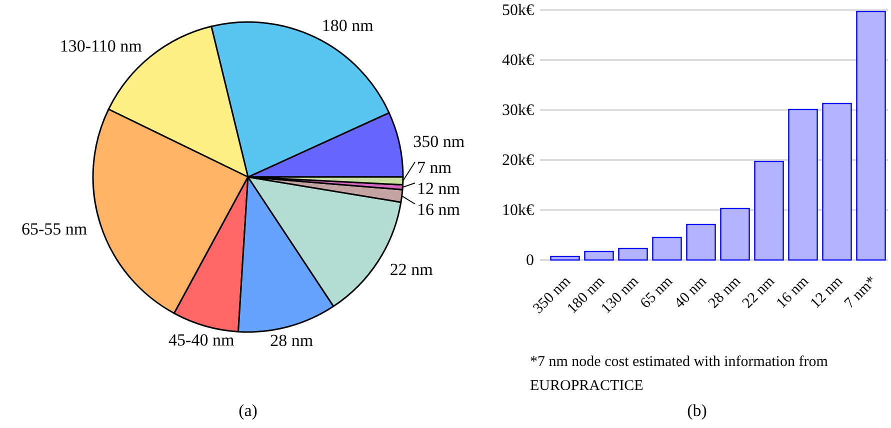 Image resolution: width=891 pixels, height=428 pixels. What do you see at coordinates (518, 61) in the screenshot?
I see `y-tick-label: 40k€` at bounding box center [518, 61].